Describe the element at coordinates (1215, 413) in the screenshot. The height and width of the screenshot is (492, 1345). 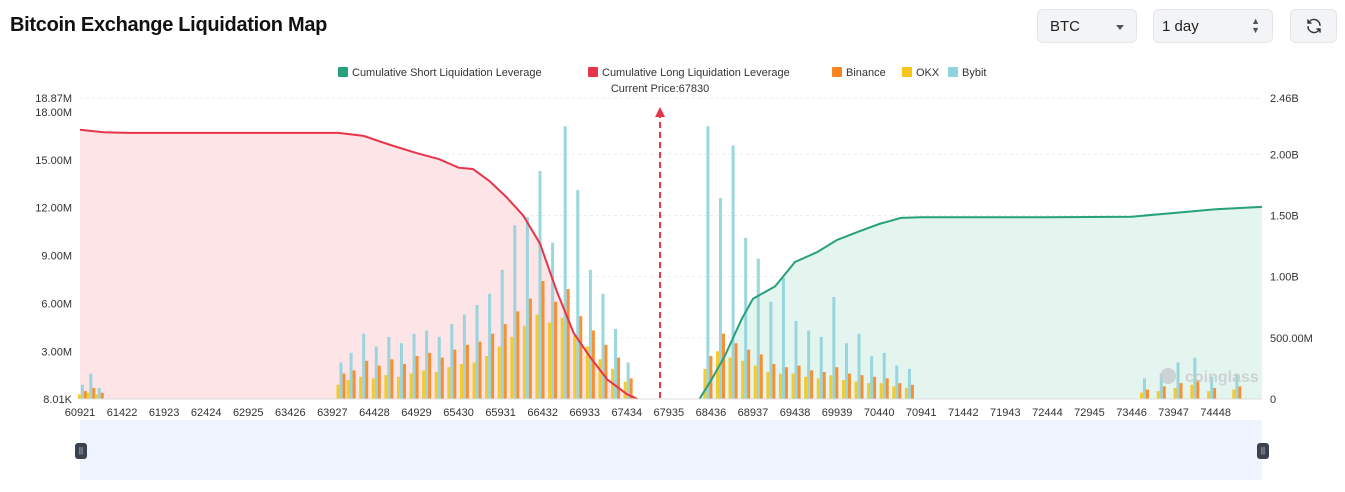
I see `x-tick-label: 74448` at that location.